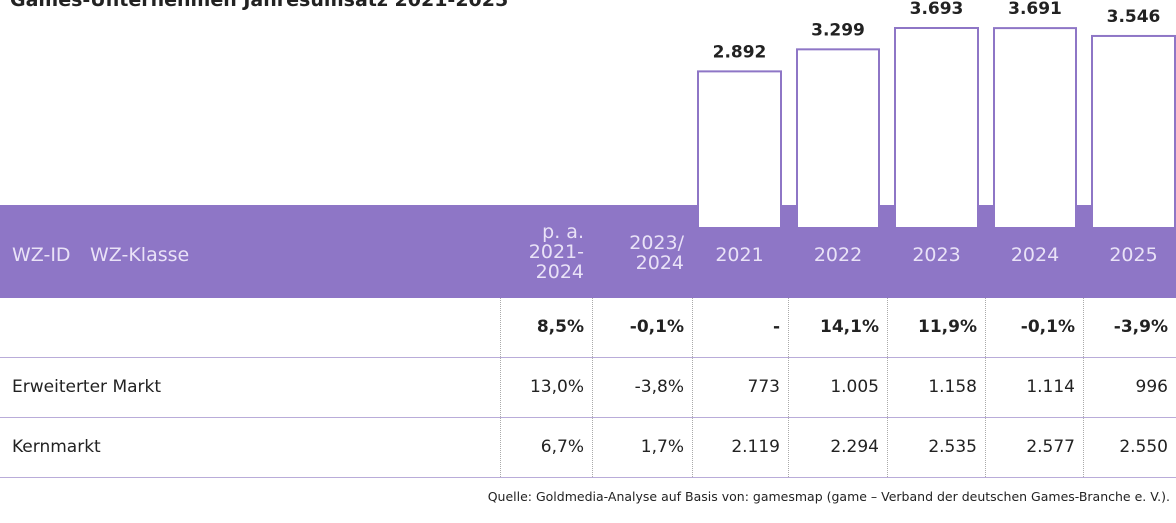 This screenshot has height=523, width=1176. I want to click on header-cell: 2021, so click(739, 255).